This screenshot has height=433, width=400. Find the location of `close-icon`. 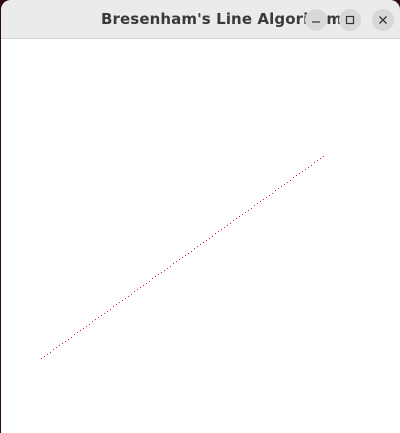

close-icon is located at coordinates (383, 20).